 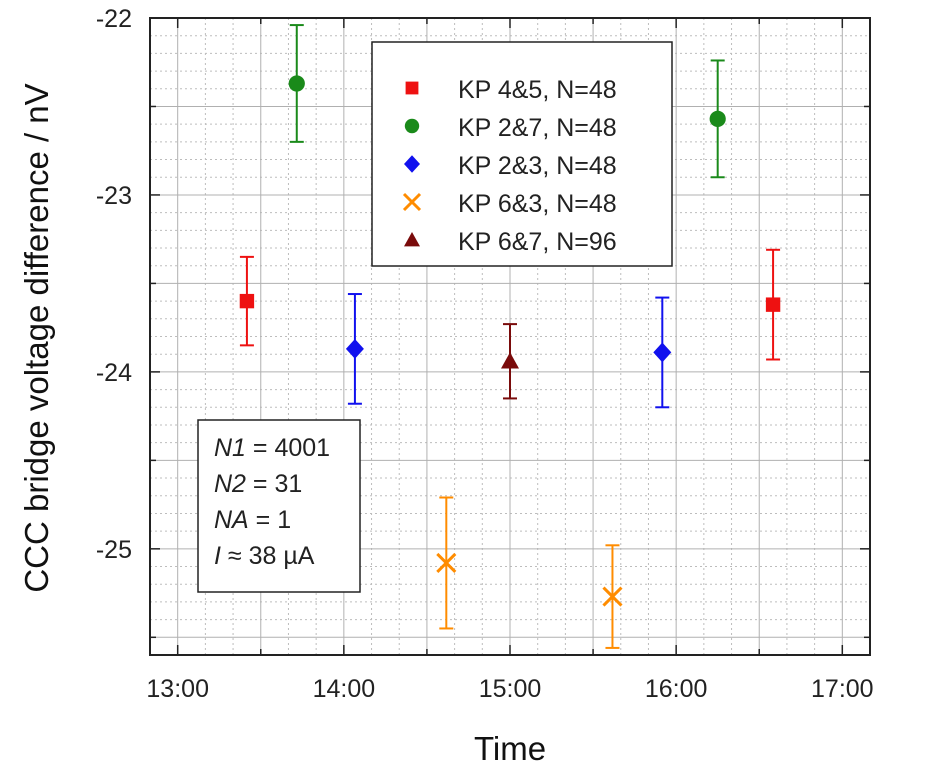 I want to click on annotation-symbol: I, so click(x=217, y=556).